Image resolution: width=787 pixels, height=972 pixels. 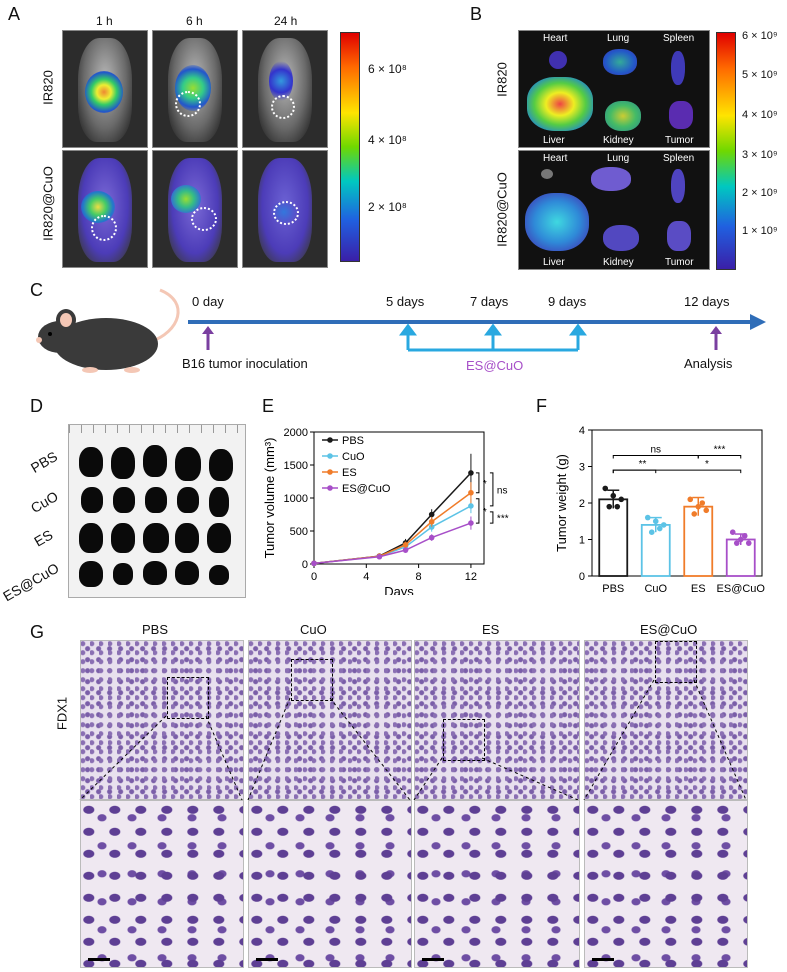 I want to click on timepoint-5: 5 days, so click(x=405, y=301).